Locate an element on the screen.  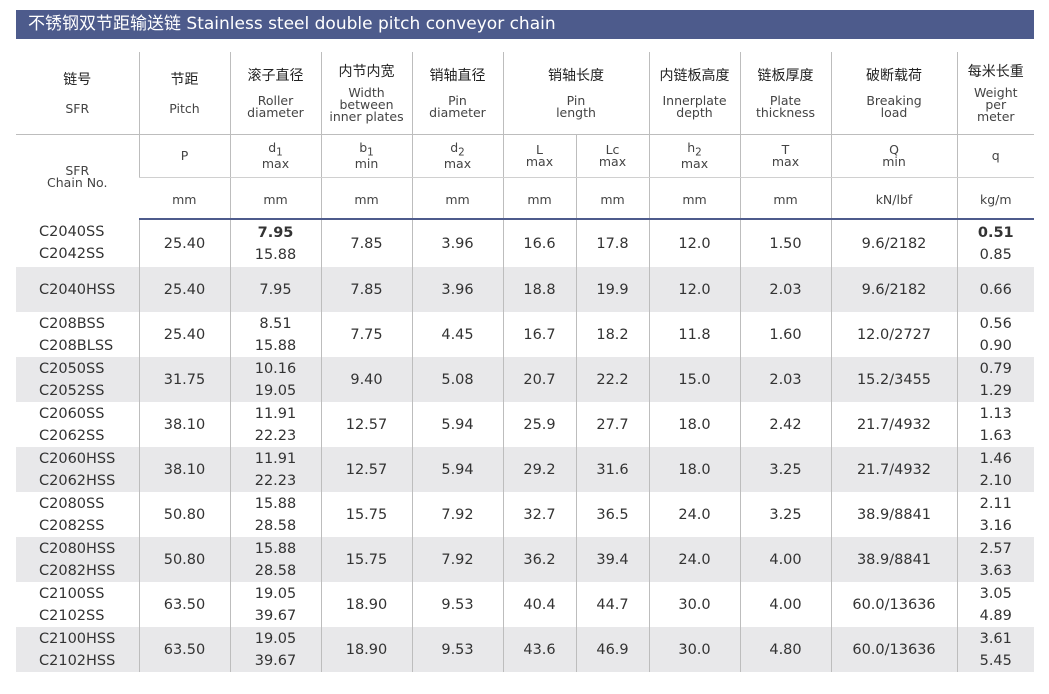
cell-pin-length-L: 25.9 is located at coordinates (539, 424).